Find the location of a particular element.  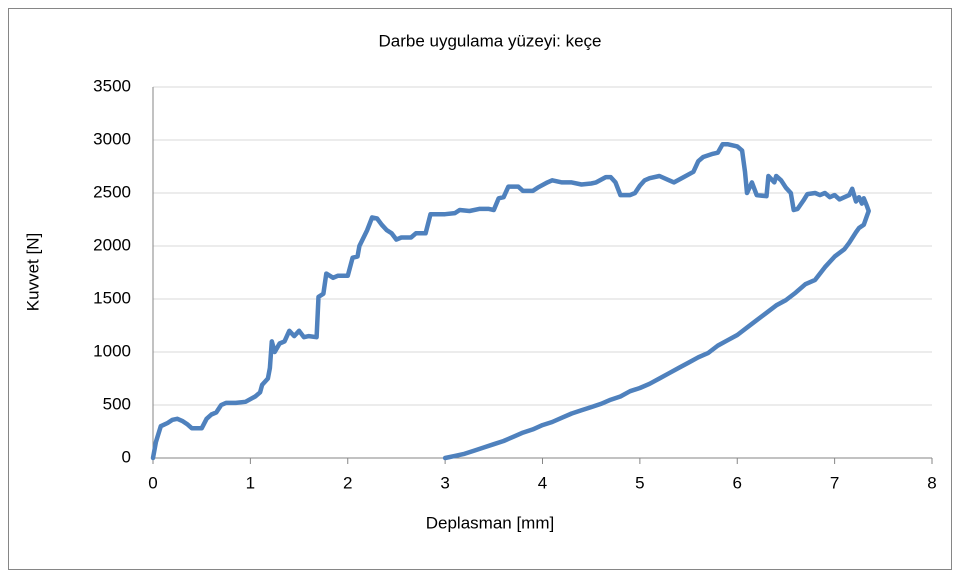

y-tick-label: 1000 is located at coordinates (112, 350).